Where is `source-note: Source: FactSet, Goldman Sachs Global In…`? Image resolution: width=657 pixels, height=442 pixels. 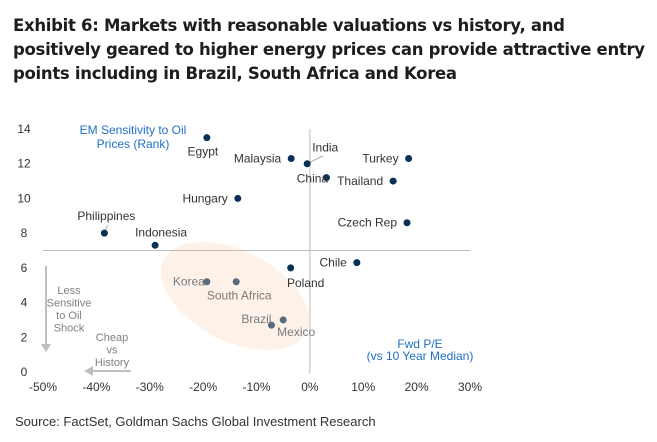
source-note: Source: FactSet, Goldman Sachs Global In… is located at coordinates (195, 421).